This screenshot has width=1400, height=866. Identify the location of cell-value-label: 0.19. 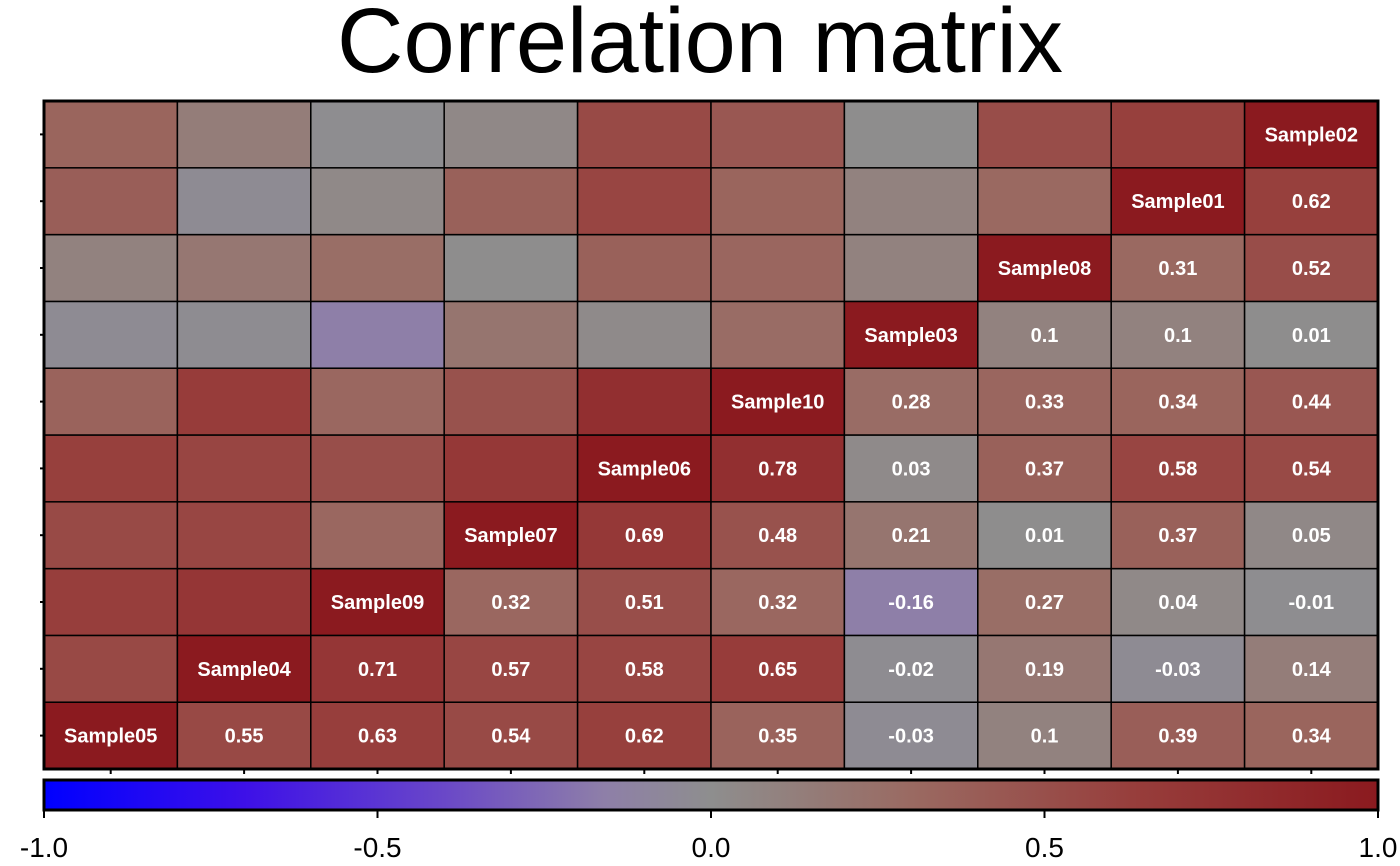
(1044, 670).